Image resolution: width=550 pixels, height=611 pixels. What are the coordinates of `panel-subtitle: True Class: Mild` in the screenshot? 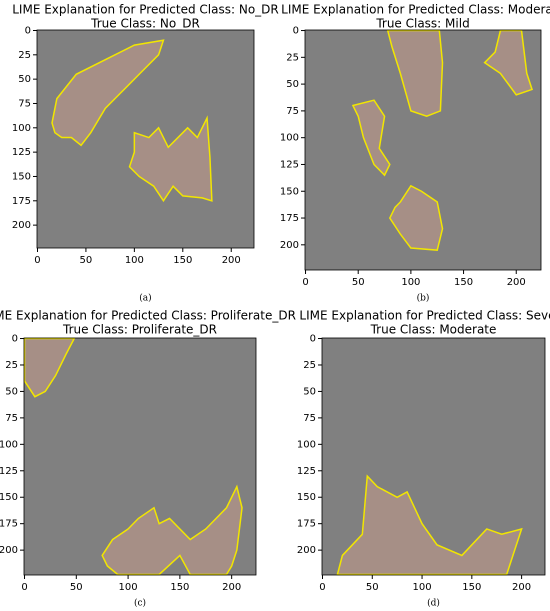 It's located at (422, 24).